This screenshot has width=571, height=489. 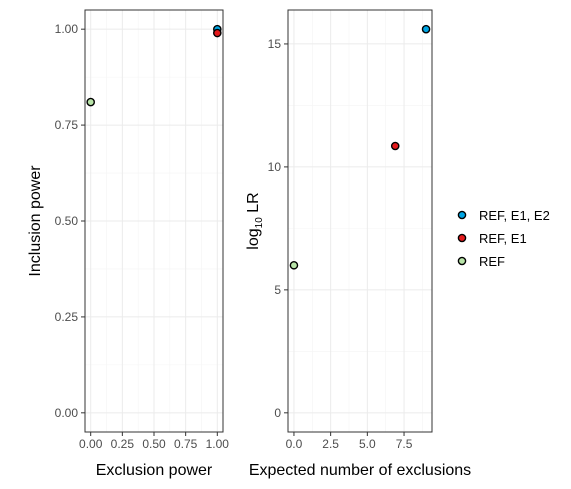 I want to click on panel1-y-axis-title: Inclusion power, so click(x=35, y=221).